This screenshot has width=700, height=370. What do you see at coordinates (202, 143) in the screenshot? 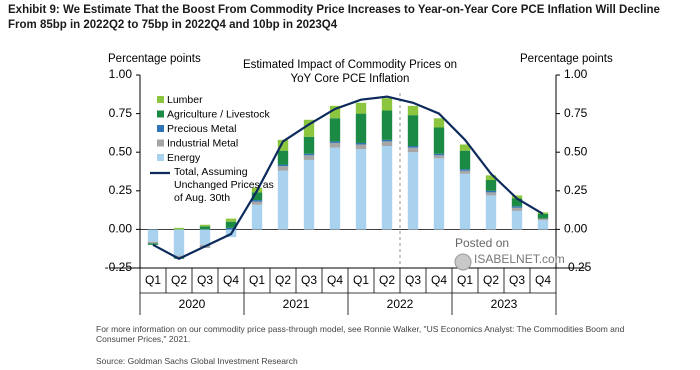
I see `legend-label: Industrial Metal` at bounding box center [202, 143].